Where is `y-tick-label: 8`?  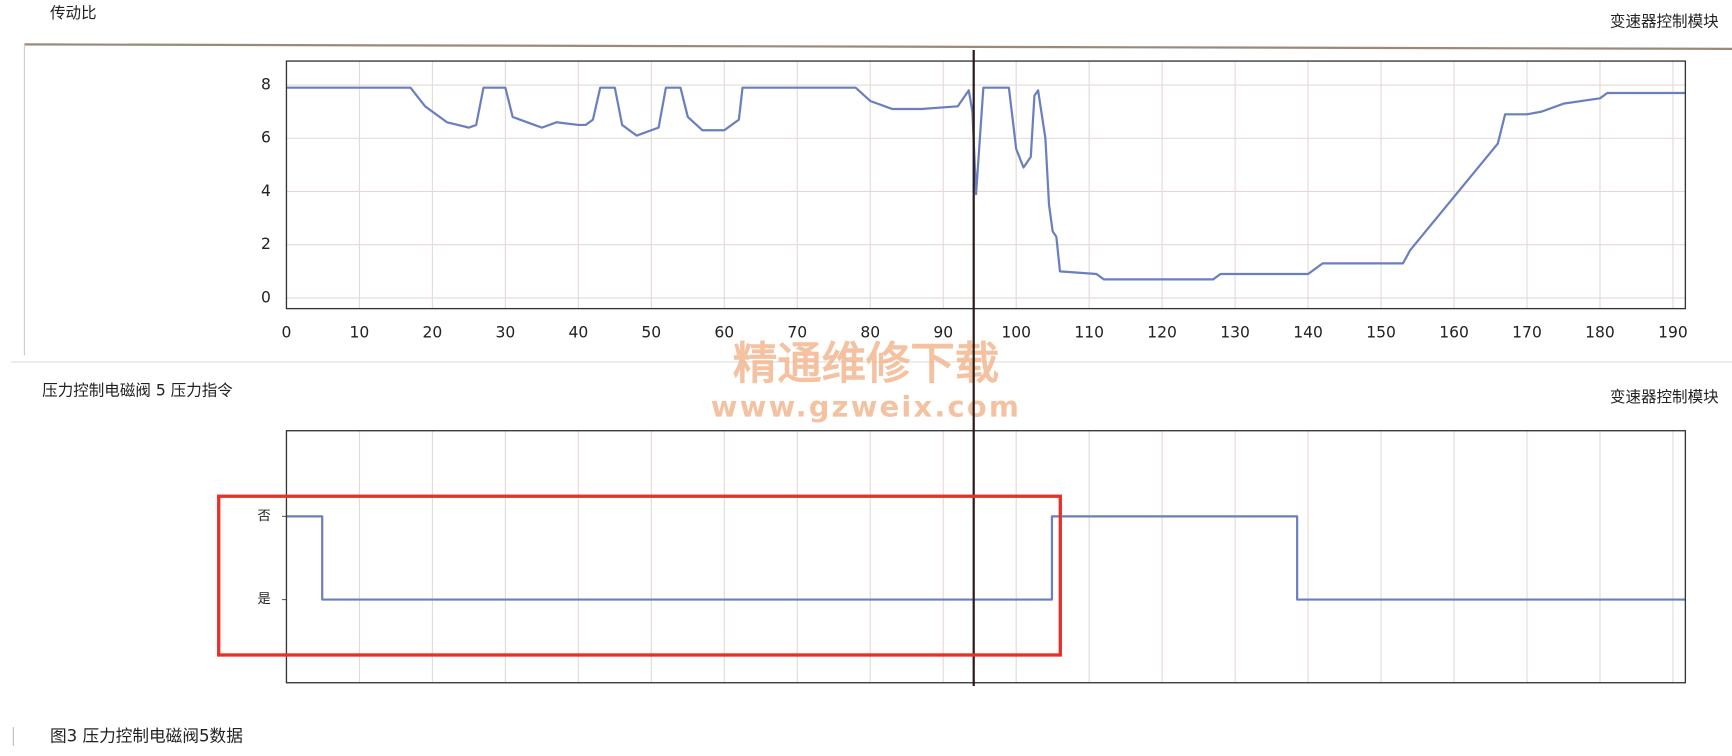
y-tick-label: 8 is located at coordinates (266, 85).